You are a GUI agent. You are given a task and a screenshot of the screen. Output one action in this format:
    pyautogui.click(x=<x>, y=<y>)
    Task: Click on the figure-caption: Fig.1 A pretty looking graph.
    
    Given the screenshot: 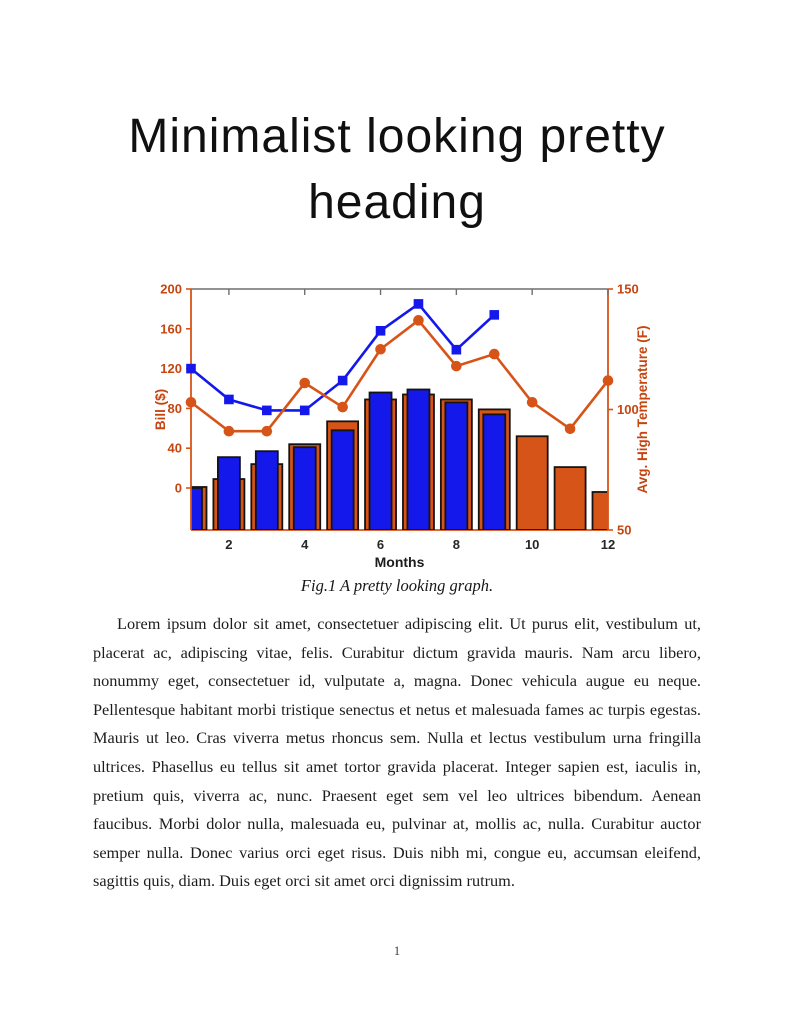 What is the action you would take?
    pyautogui.click(x=397, y=585)
    